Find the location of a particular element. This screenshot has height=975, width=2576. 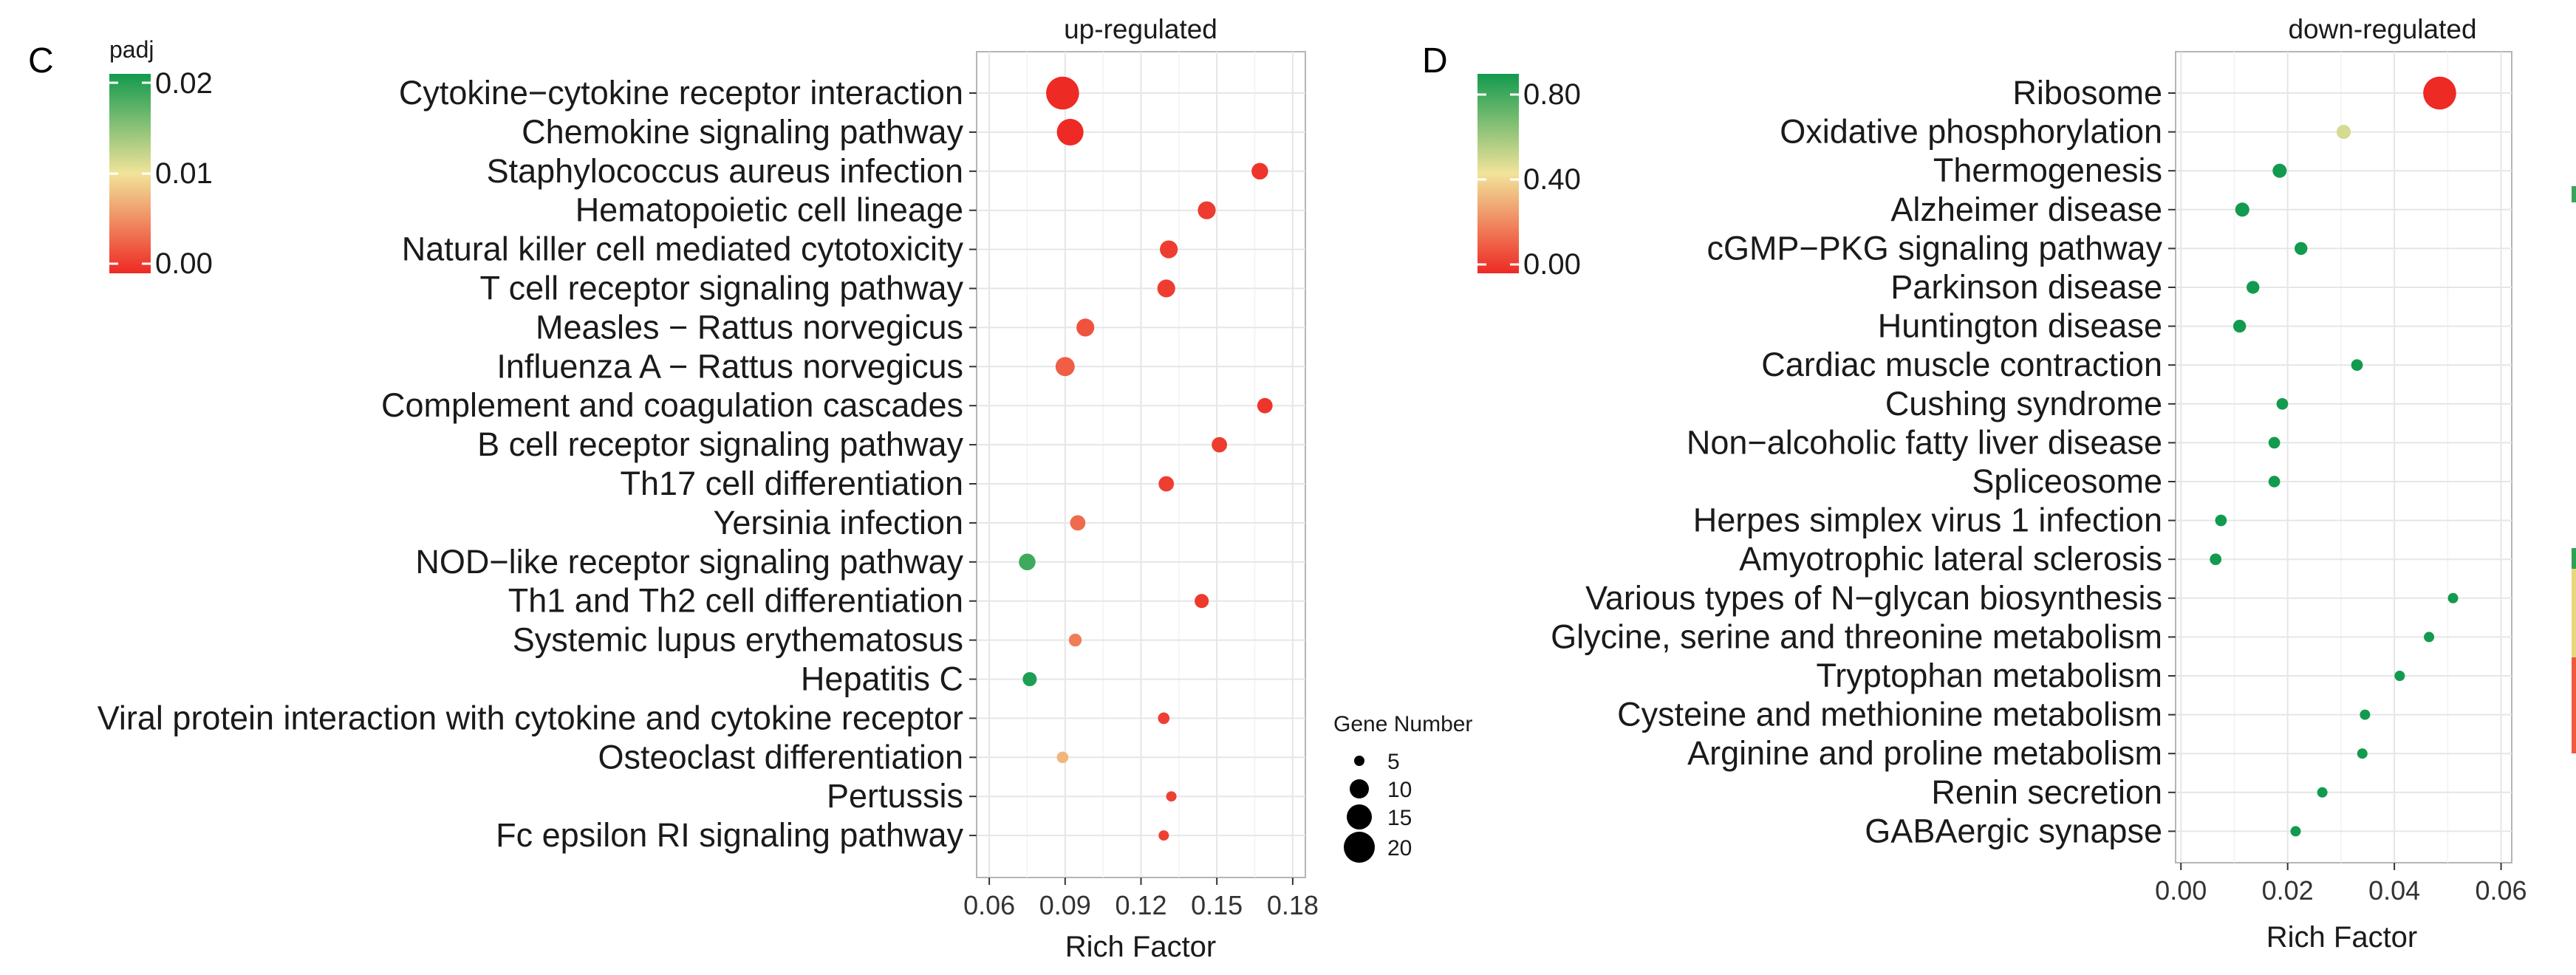

panel-d-x-axis-title: Rich Factor is located at coordinates (2342, 937).